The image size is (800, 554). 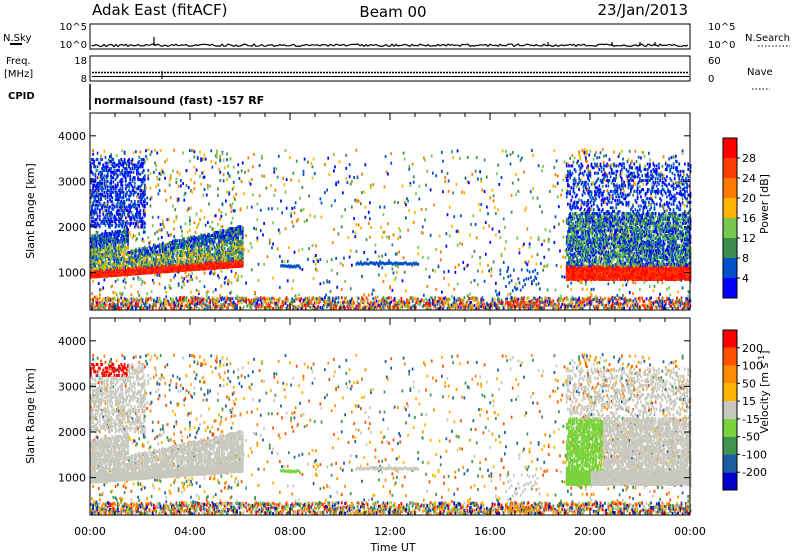 I want to click on nave-label: Nave, so click(x=760, y=72).